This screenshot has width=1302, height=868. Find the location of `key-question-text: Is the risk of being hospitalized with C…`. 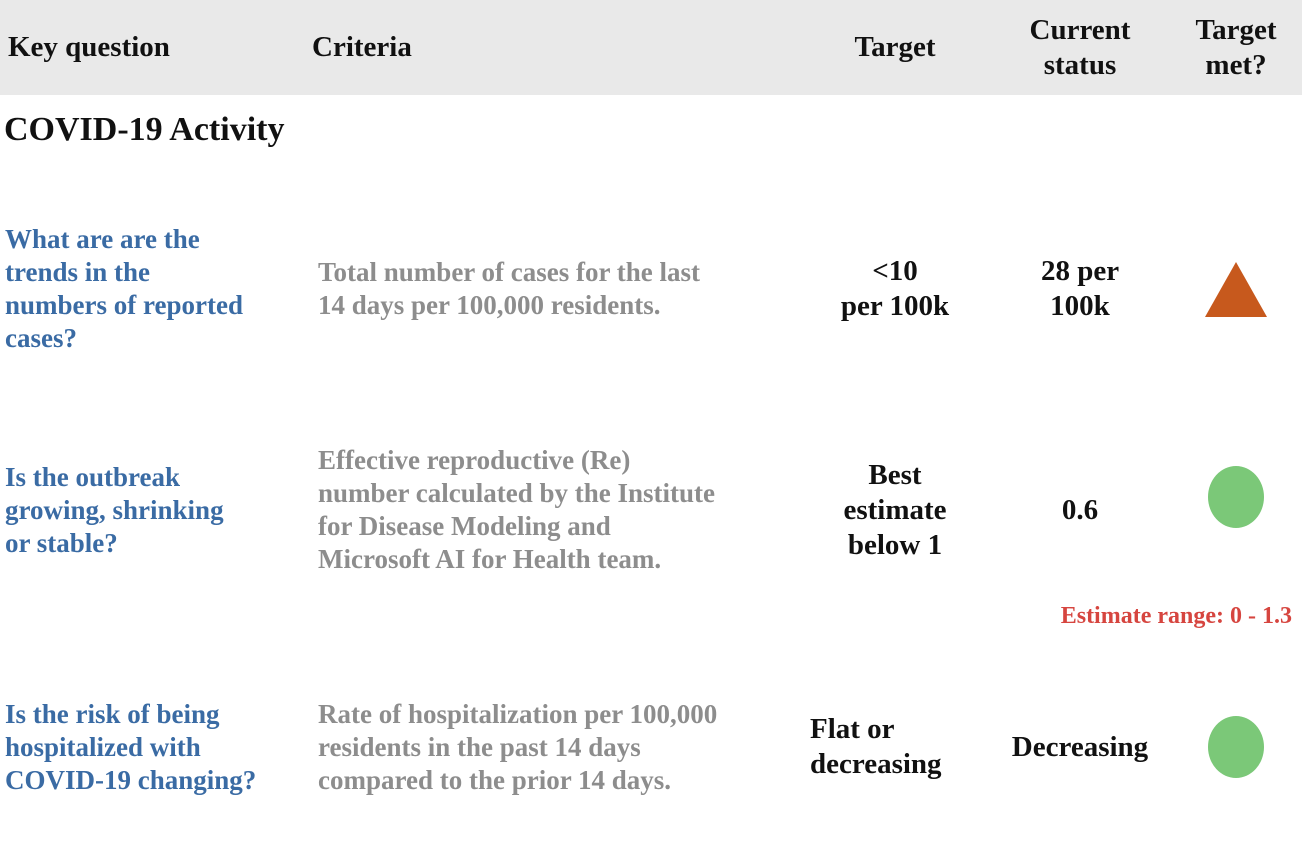

key-question-text: Is the risk of being hospitalized with C… is located at coordinates (131, 746).